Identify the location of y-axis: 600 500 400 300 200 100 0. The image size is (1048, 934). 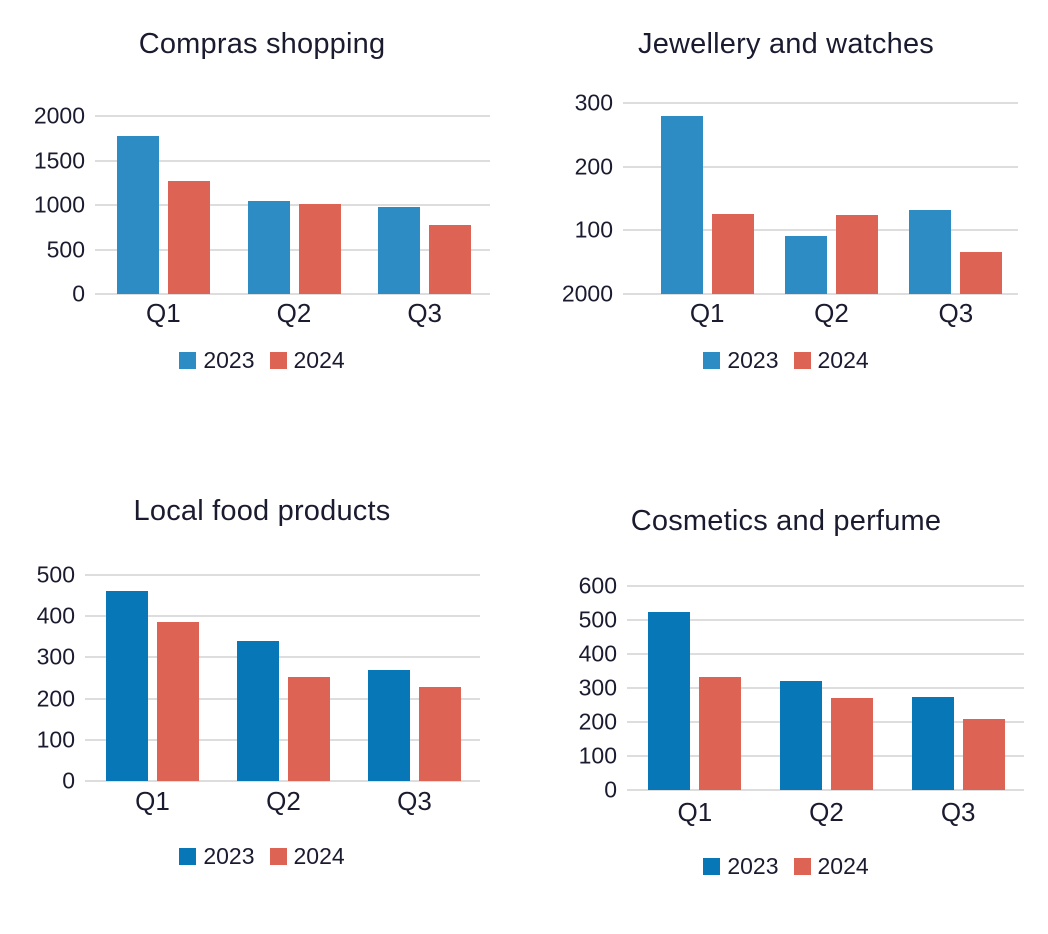
(575, 687).